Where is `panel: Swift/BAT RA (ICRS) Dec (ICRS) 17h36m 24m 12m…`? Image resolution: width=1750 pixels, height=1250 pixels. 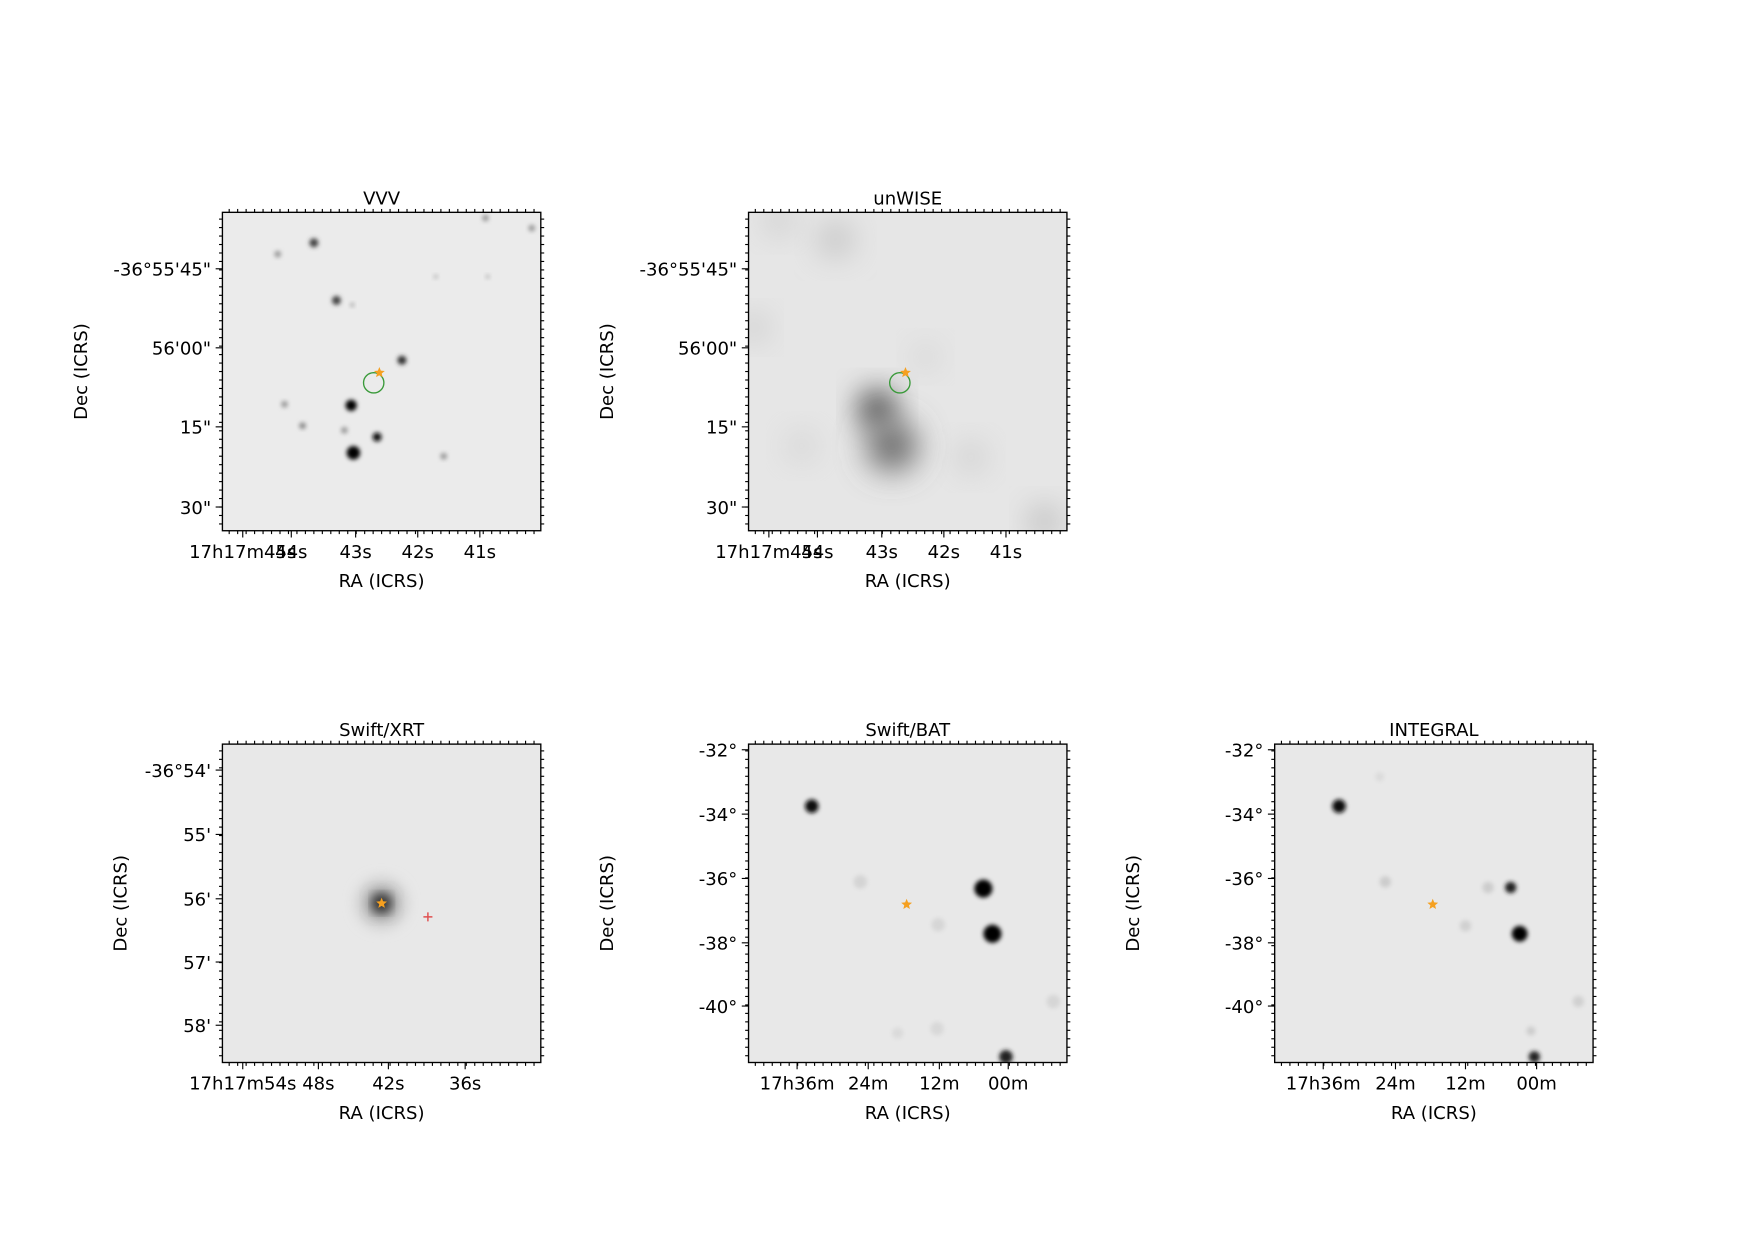 panel: Swift/BAT RA (ICRS) Dec (ICRS) 17h36m 24m 12m… is located at coordinates (834, 922).